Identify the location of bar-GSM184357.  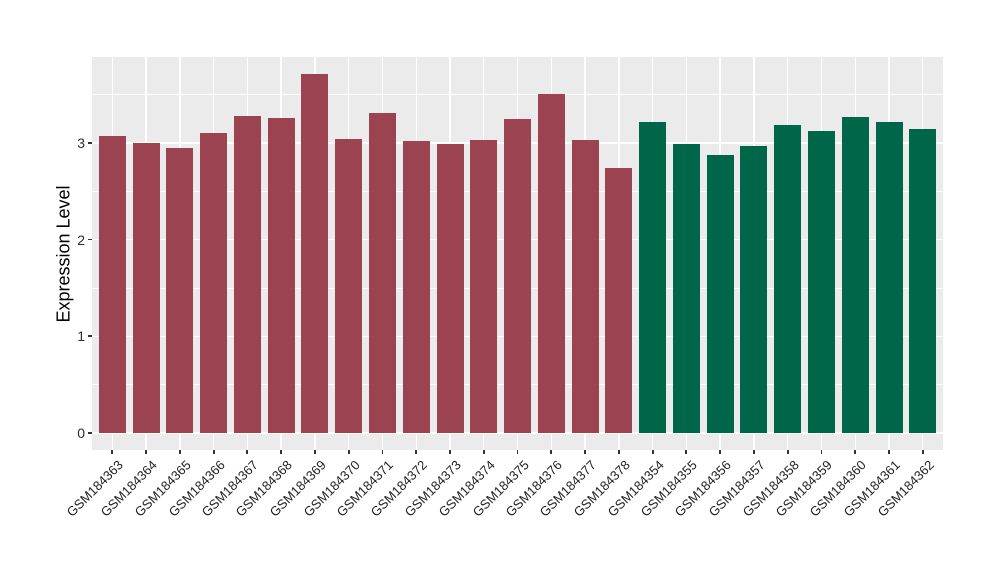
(754, 289).